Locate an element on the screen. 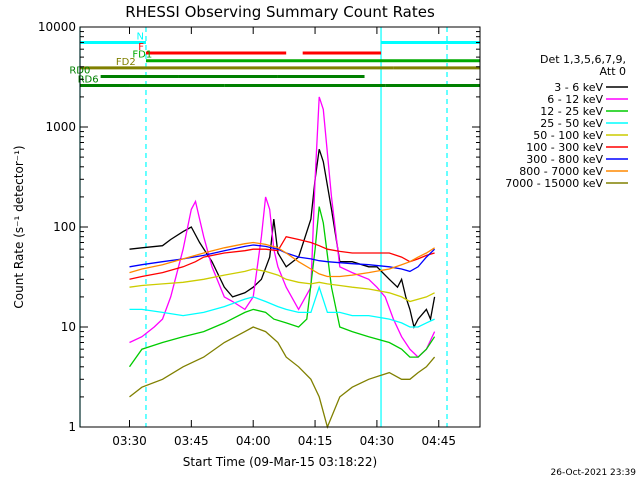 This screenshot has width=640, height=480. state-bar-label-5: RD6 is located at coordinates (88, 80).